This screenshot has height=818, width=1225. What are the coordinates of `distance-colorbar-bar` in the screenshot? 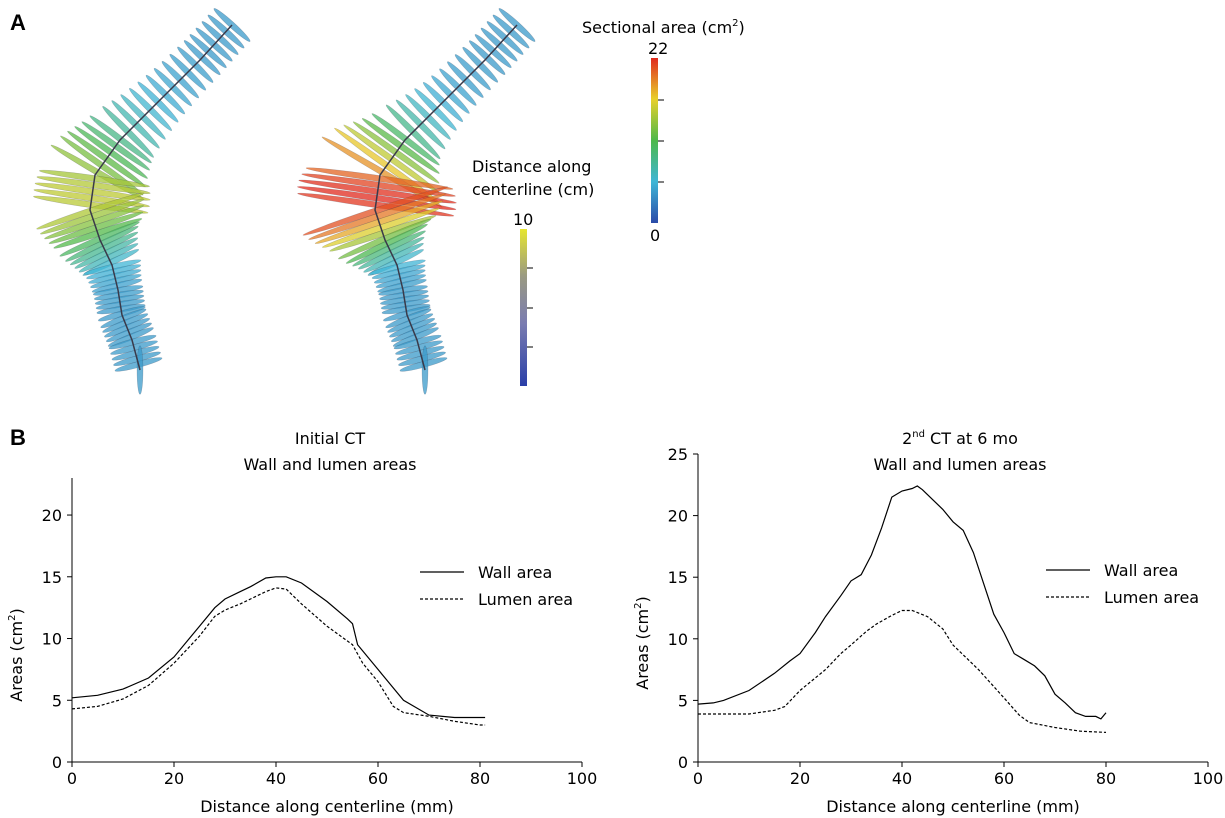 It's located at (523, 307).